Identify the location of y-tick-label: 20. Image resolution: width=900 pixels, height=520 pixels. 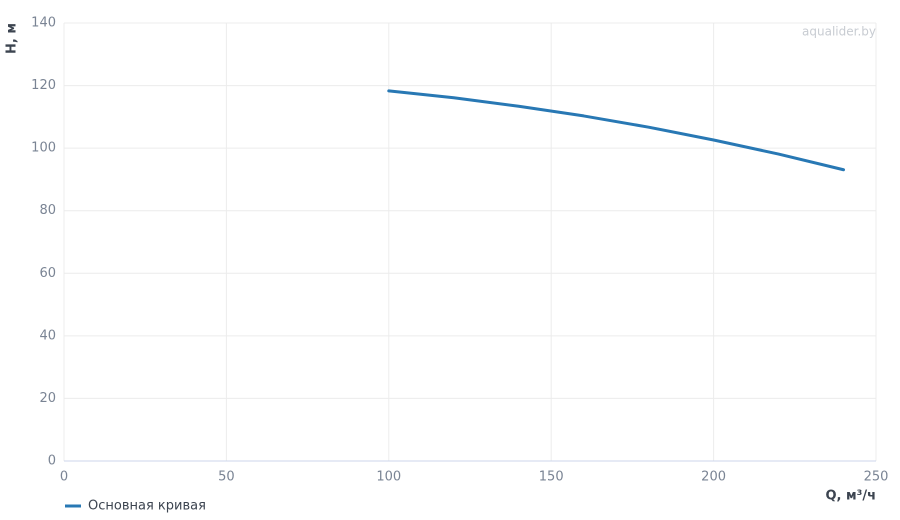
(47, 398).